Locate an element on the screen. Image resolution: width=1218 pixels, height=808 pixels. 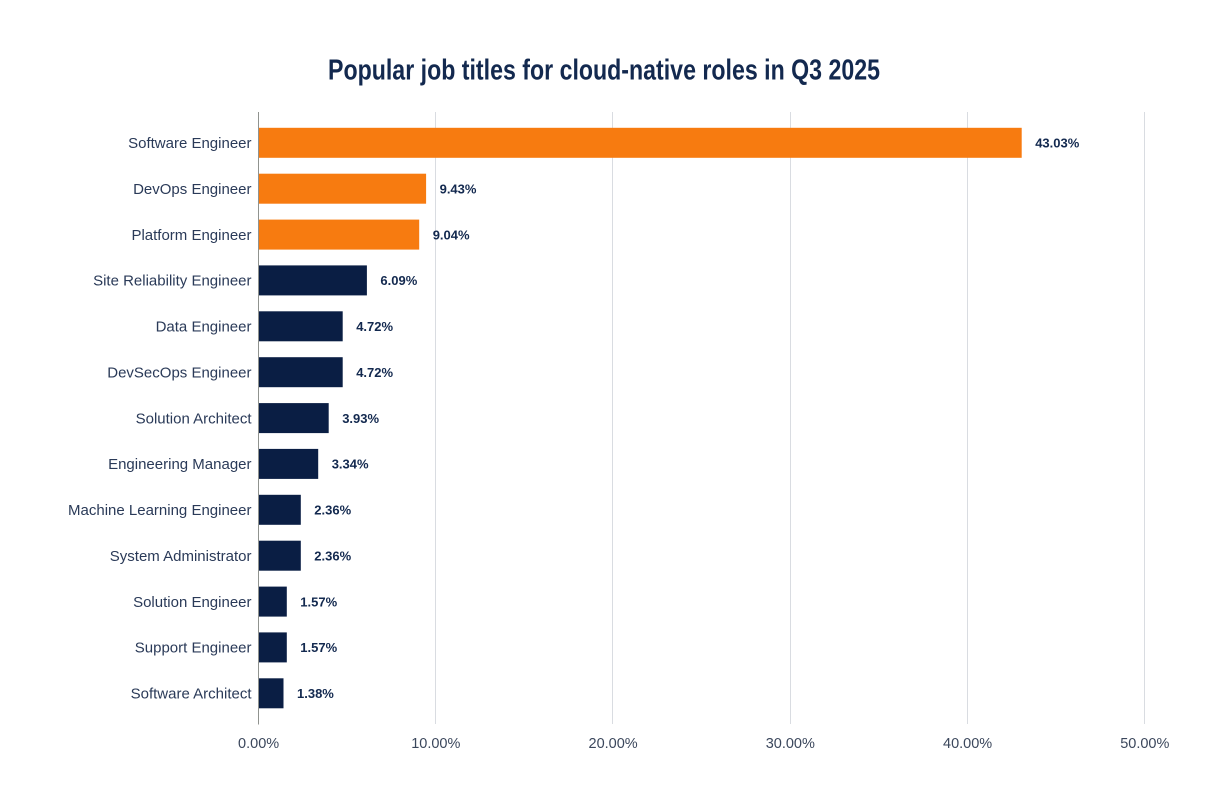
svg-text: 9.43% is located at coordinates (458, 188).